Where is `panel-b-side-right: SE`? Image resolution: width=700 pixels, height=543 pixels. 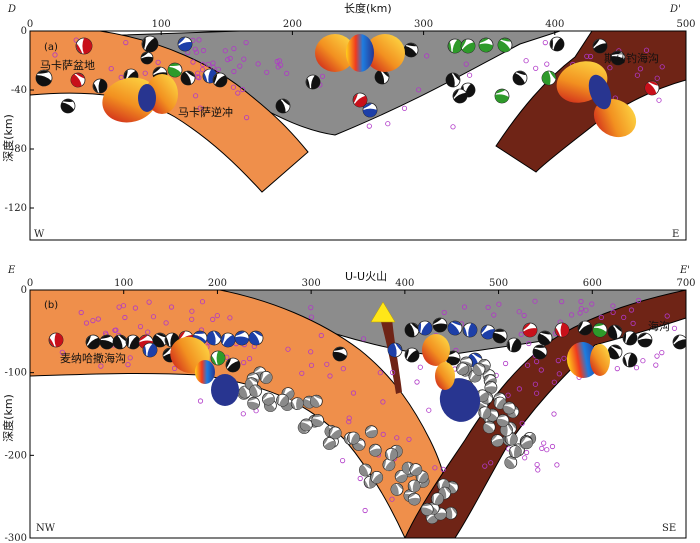 panel-b-side-right: SE is located at coordinates (669, 528).